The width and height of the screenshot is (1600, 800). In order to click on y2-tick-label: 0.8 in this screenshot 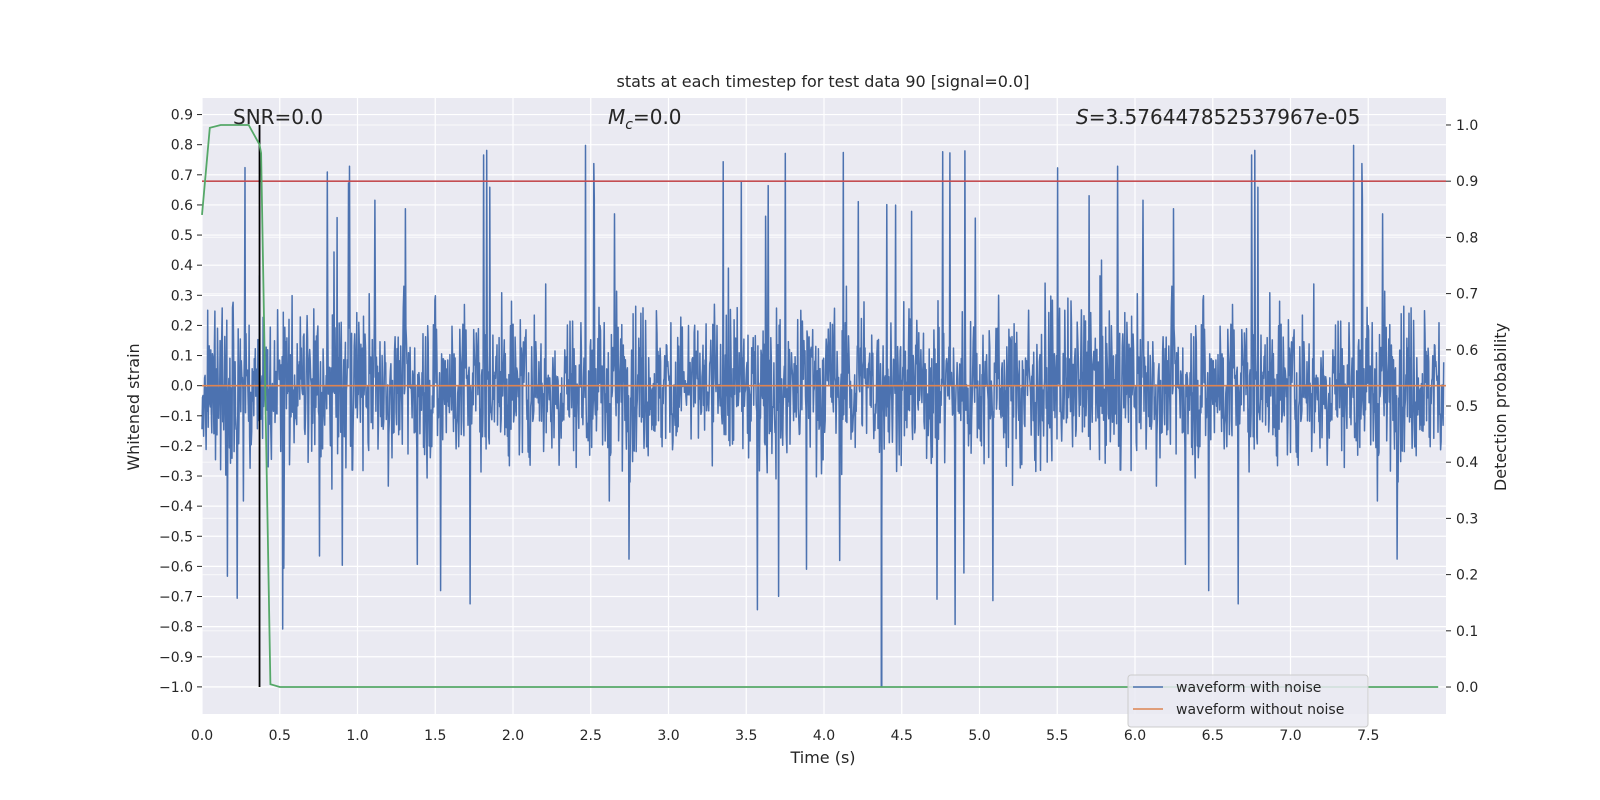, I will do `click(1467, 238)`.